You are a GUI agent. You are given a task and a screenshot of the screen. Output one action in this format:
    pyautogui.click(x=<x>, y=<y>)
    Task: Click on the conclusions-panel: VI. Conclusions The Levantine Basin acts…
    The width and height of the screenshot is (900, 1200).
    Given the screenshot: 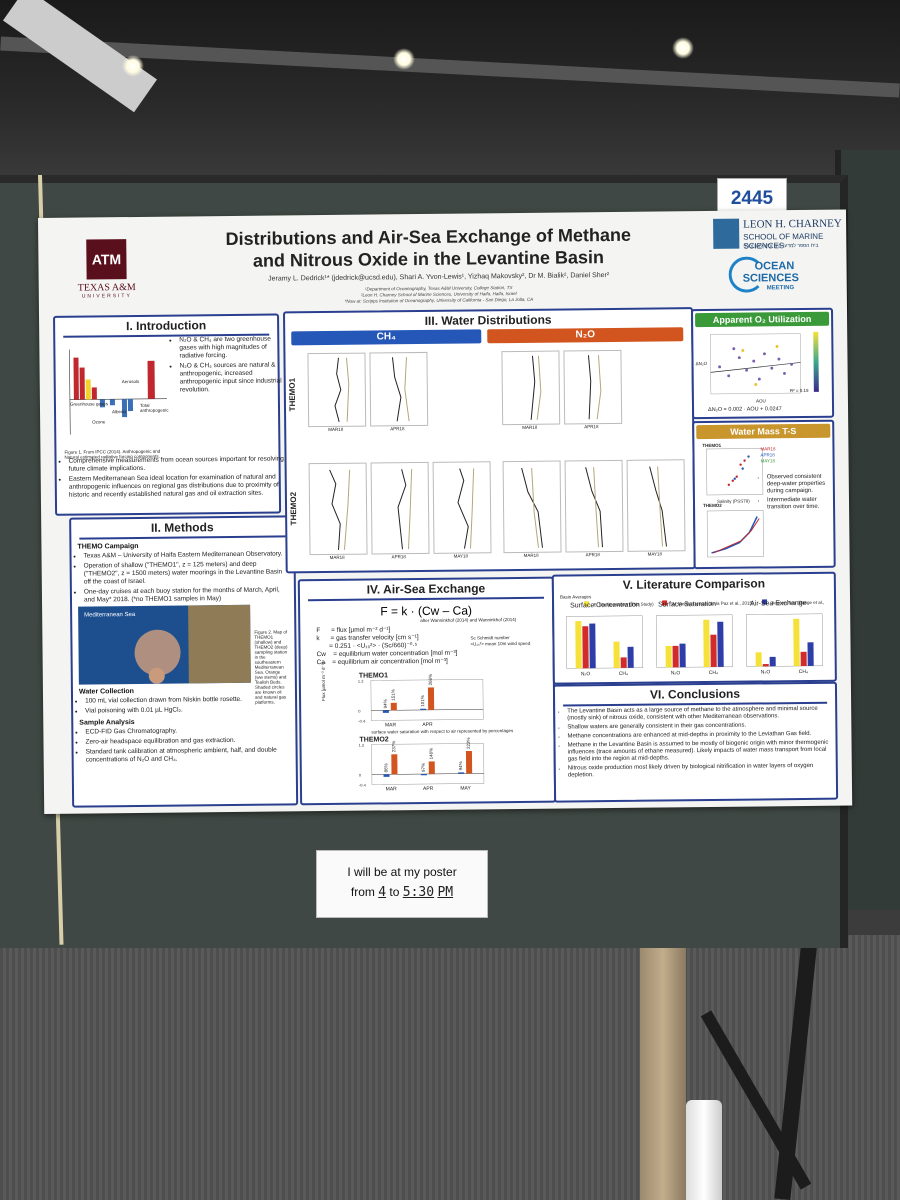 What is the action you would take?
    pyautogui.click(x=695, y=742)
    